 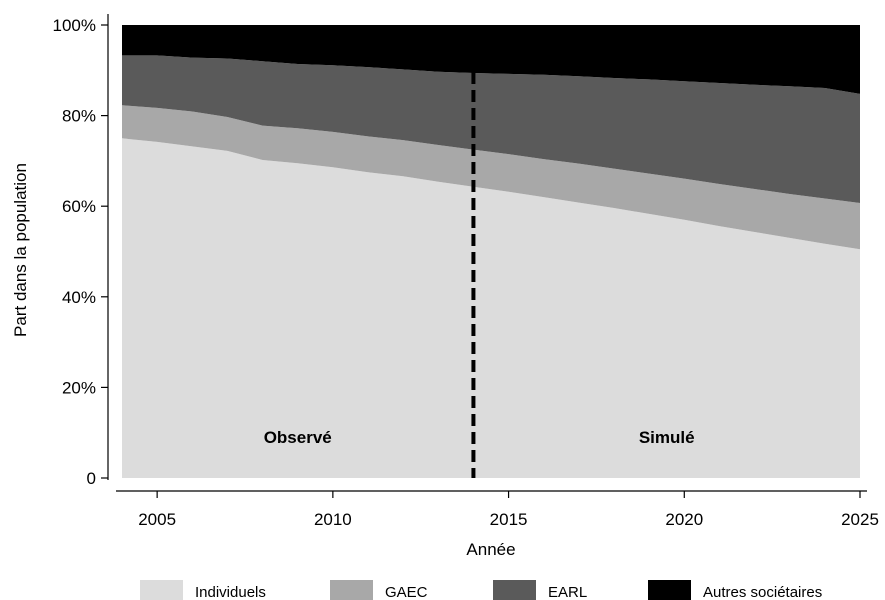 What do you see at coordinates (667, 437) in the screenshot?
I see `annotation: Simulé` at bounding box center [667, 437].